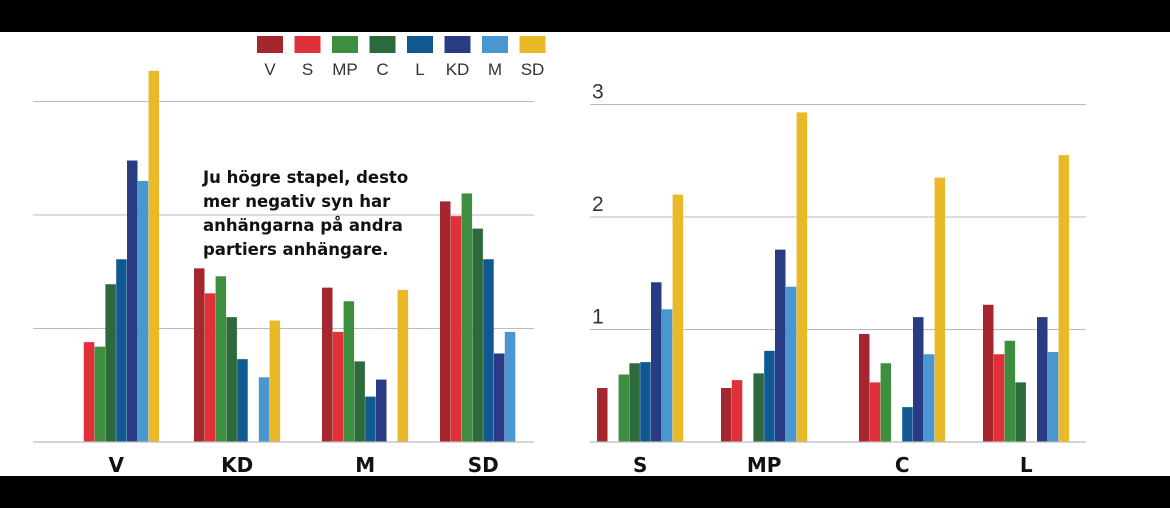 The width and height of the screenshot is (1170, 508). What do you see at coordinates (780, 345) in the screenshot?
I see `bar-mp-kd` at bounding box center [780, 345].